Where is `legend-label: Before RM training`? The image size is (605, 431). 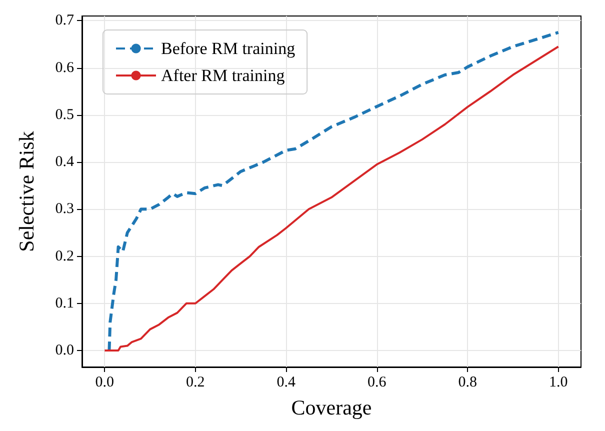 legend-label: Before RM training is located at coordinates (228, 48).